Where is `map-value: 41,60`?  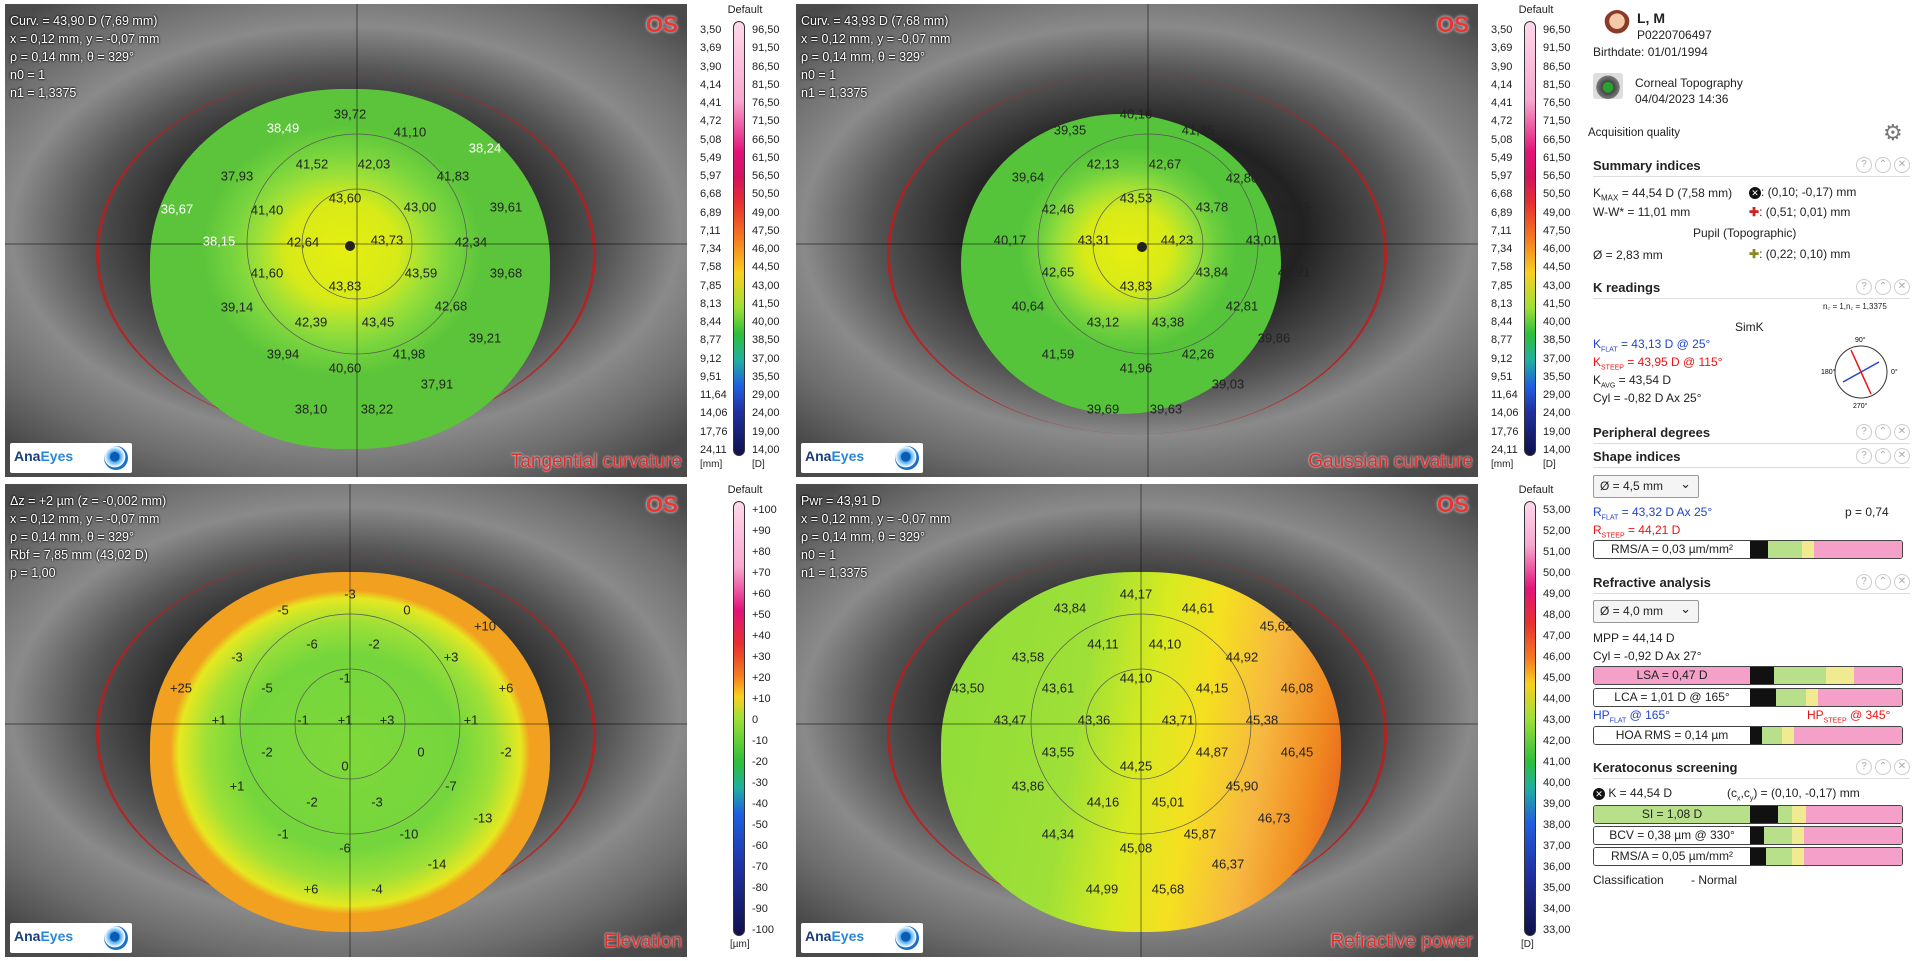 map-value: 41,60 is located at coordinates (267, 273).